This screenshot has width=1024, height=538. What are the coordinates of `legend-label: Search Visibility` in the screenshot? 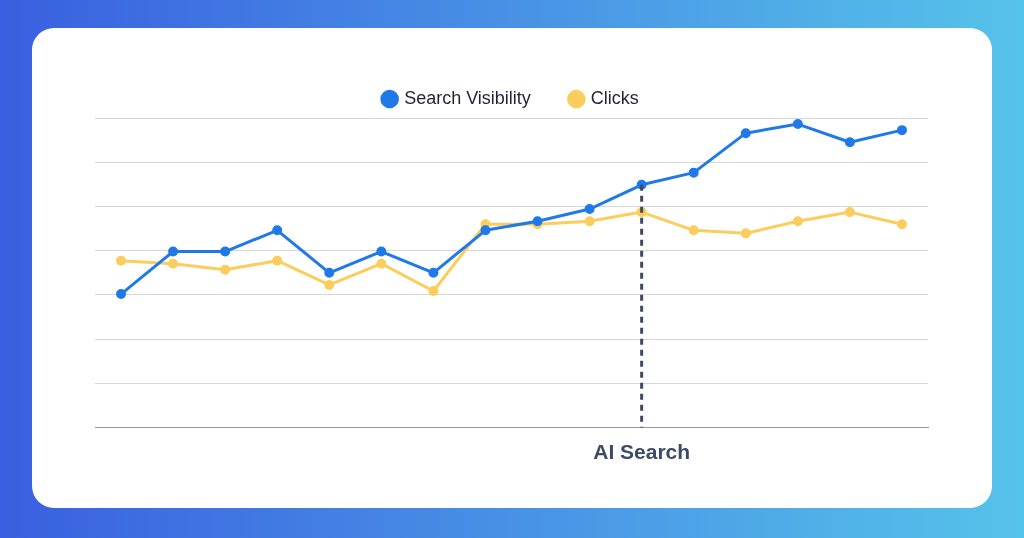 It's located at (467, 97).